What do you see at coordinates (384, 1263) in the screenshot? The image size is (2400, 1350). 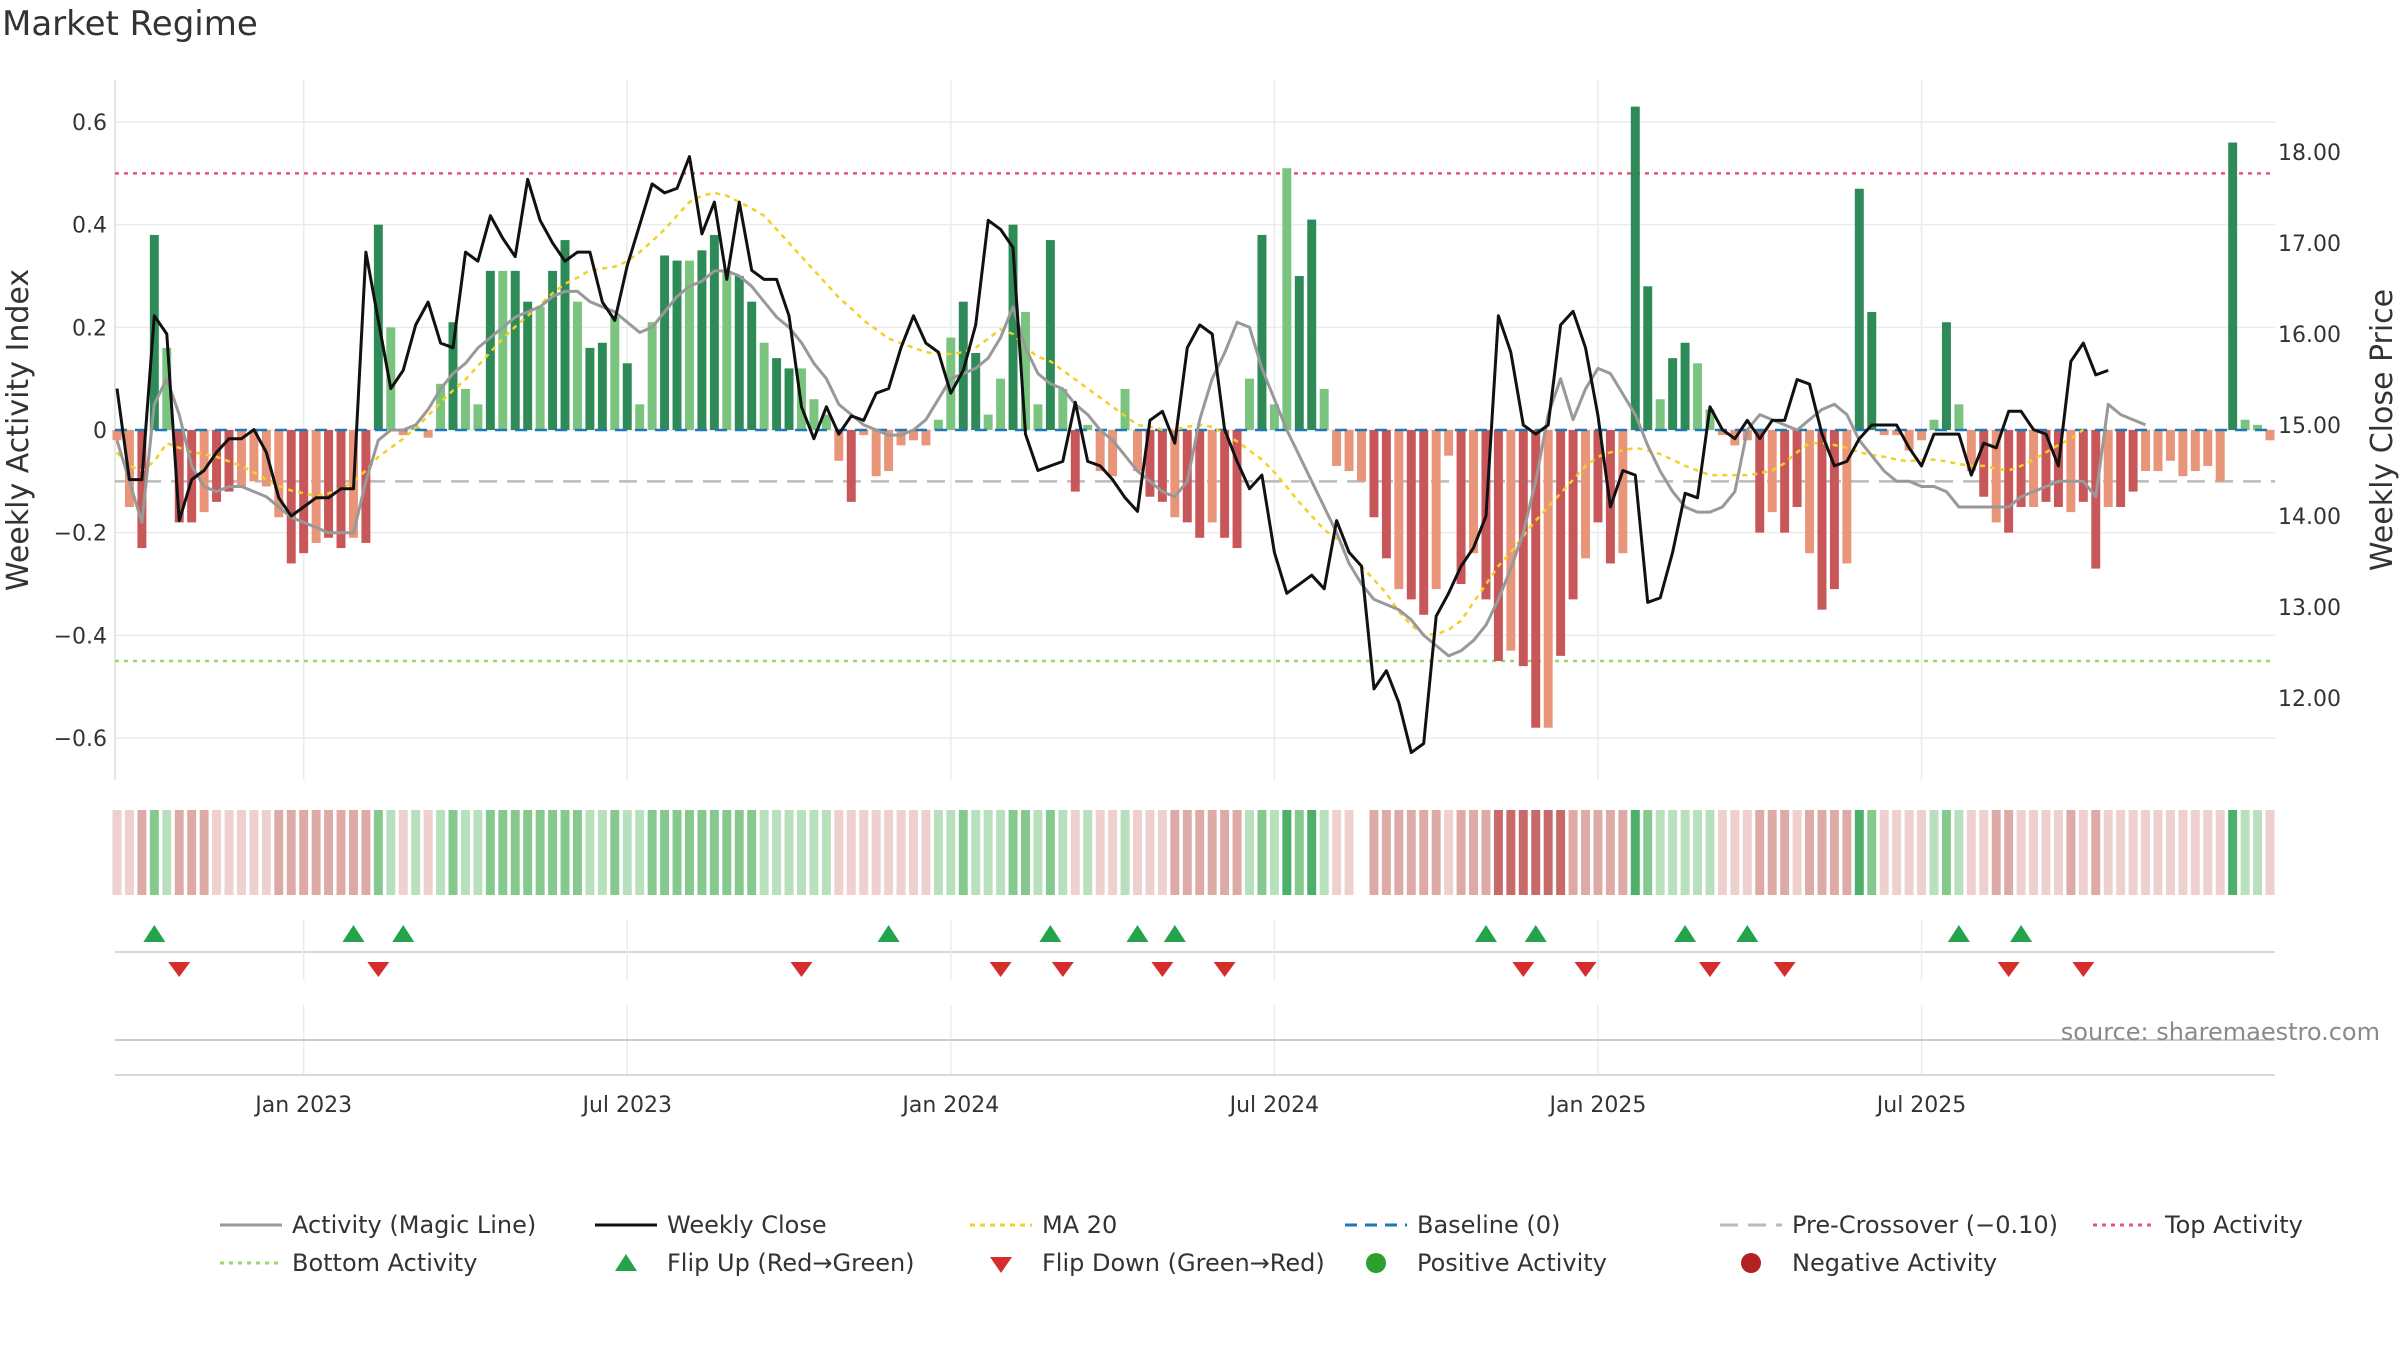 I see `legend-label-bottom: Bottom Activity` at bounding box center [384, 1263].